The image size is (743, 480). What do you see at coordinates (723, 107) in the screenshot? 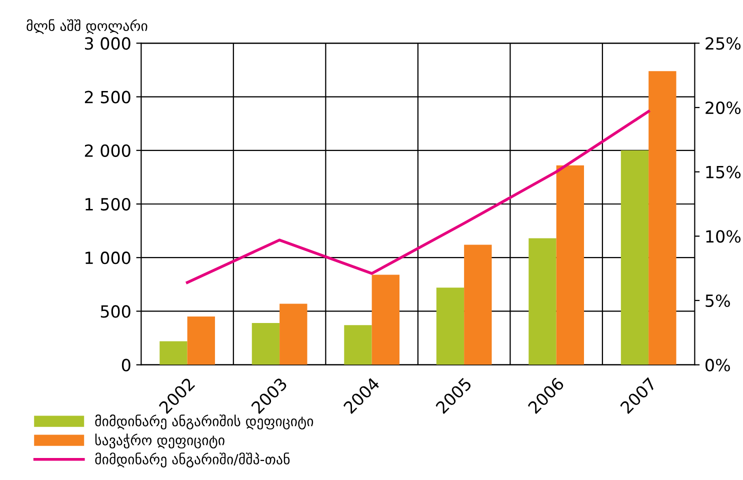
I see `y2-tick-label: 20%` at bounding box center [723, 107].